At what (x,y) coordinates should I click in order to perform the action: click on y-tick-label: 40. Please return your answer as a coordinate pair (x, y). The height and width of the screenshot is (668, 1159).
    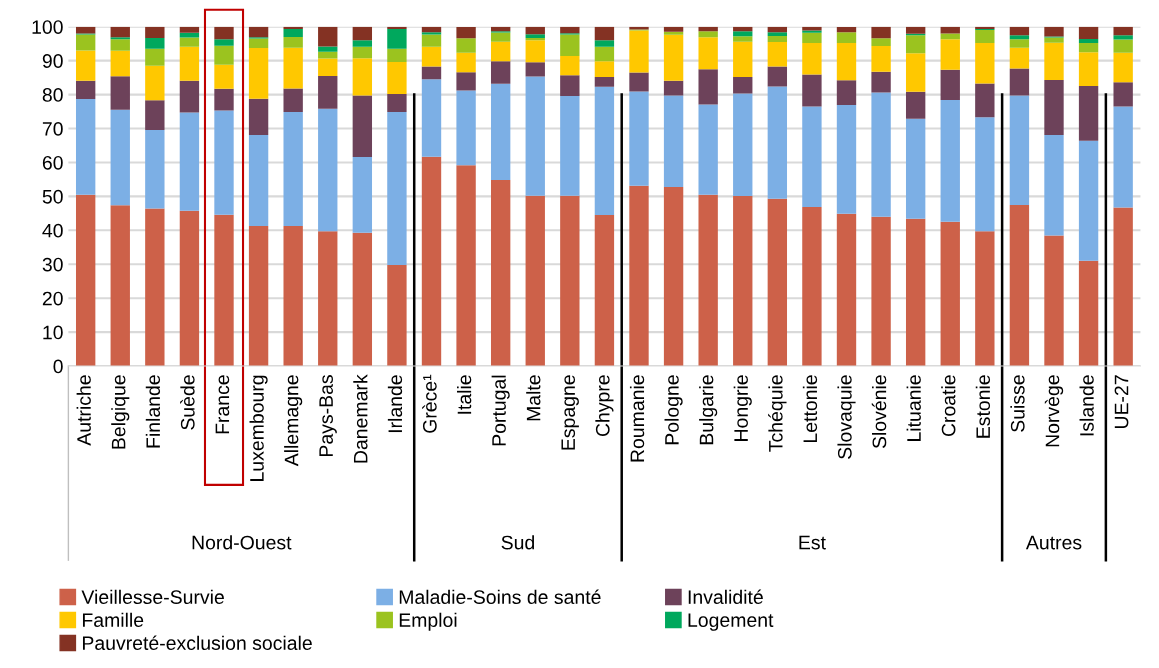
    Looking at the image, I should click on (52, 230).